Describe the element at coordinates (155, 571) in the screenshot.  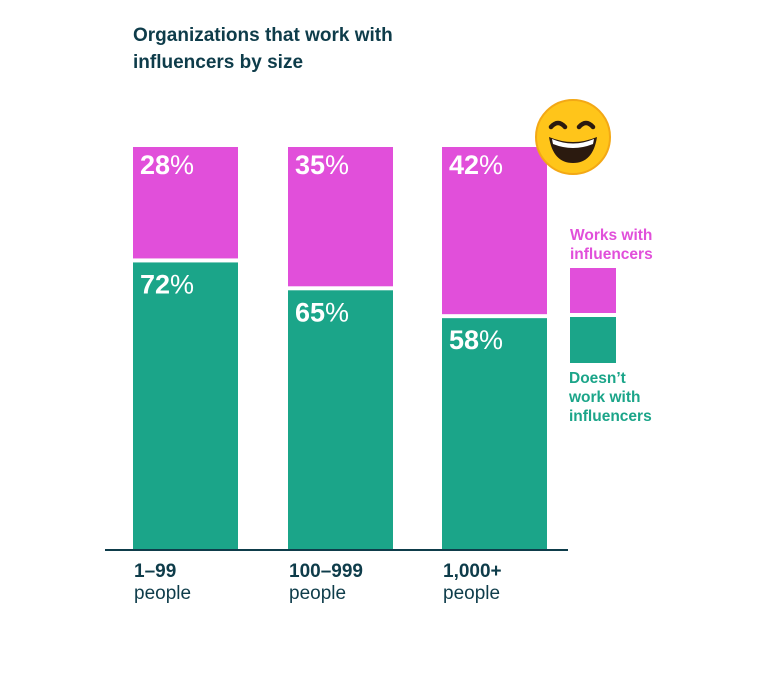
I see `x-tick-label-top-0: 1–99` at that location.